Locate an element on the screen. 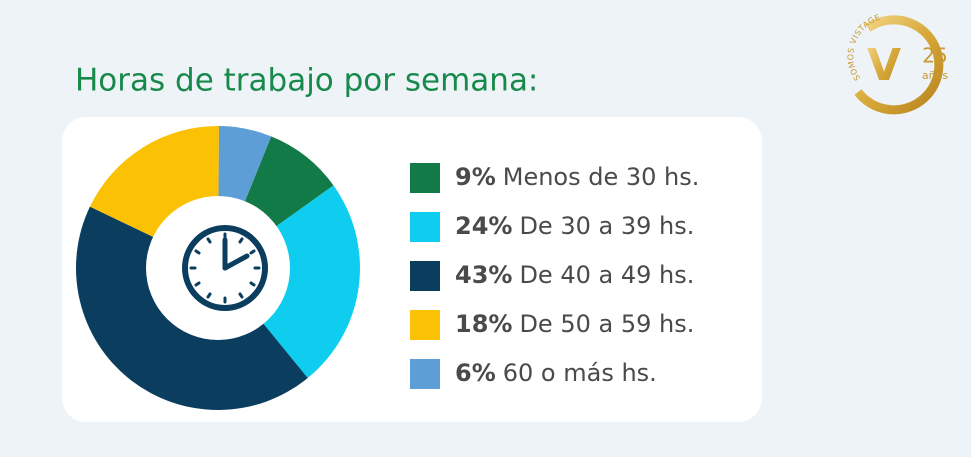 Image resolution: width=971 pixels, height=457 pixels. legend-entry: 18% De 50 a 59 hs. is located at coordinates (574, 324).